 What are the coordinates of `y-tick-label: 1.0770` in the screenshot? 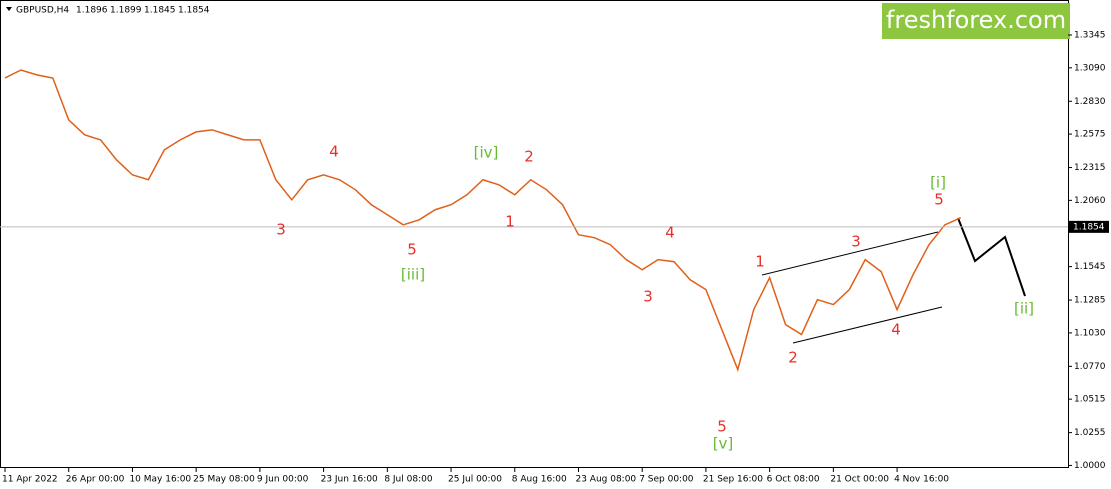 It's located at (1090, 367).